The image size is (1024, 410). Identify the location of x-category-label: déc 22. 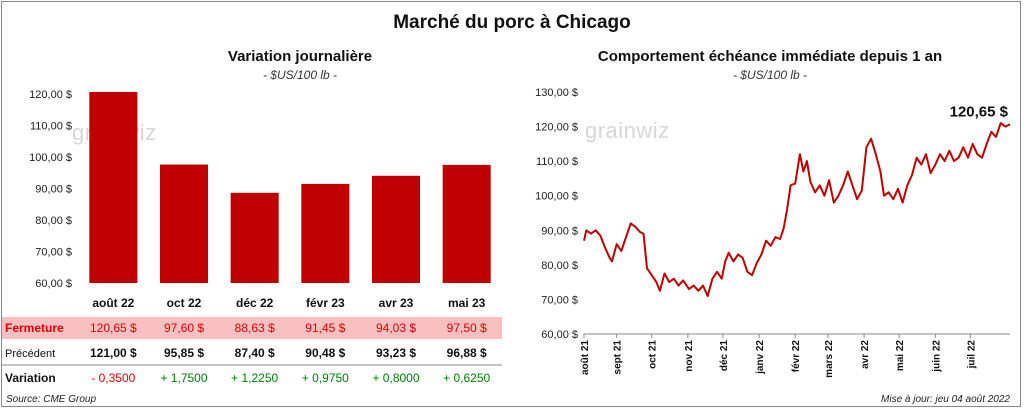
(255, 303).